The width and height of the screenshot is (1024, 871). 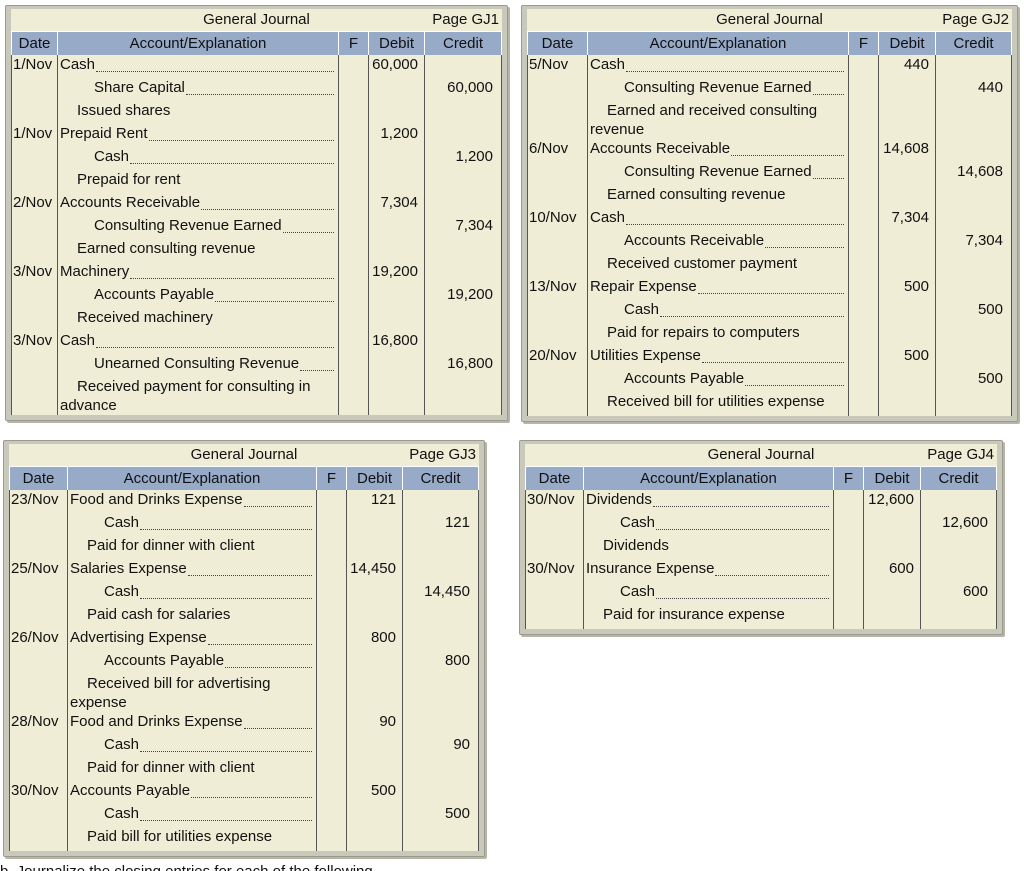 I want to click on entry-account: Issued shares, so click(x=198, y=112).